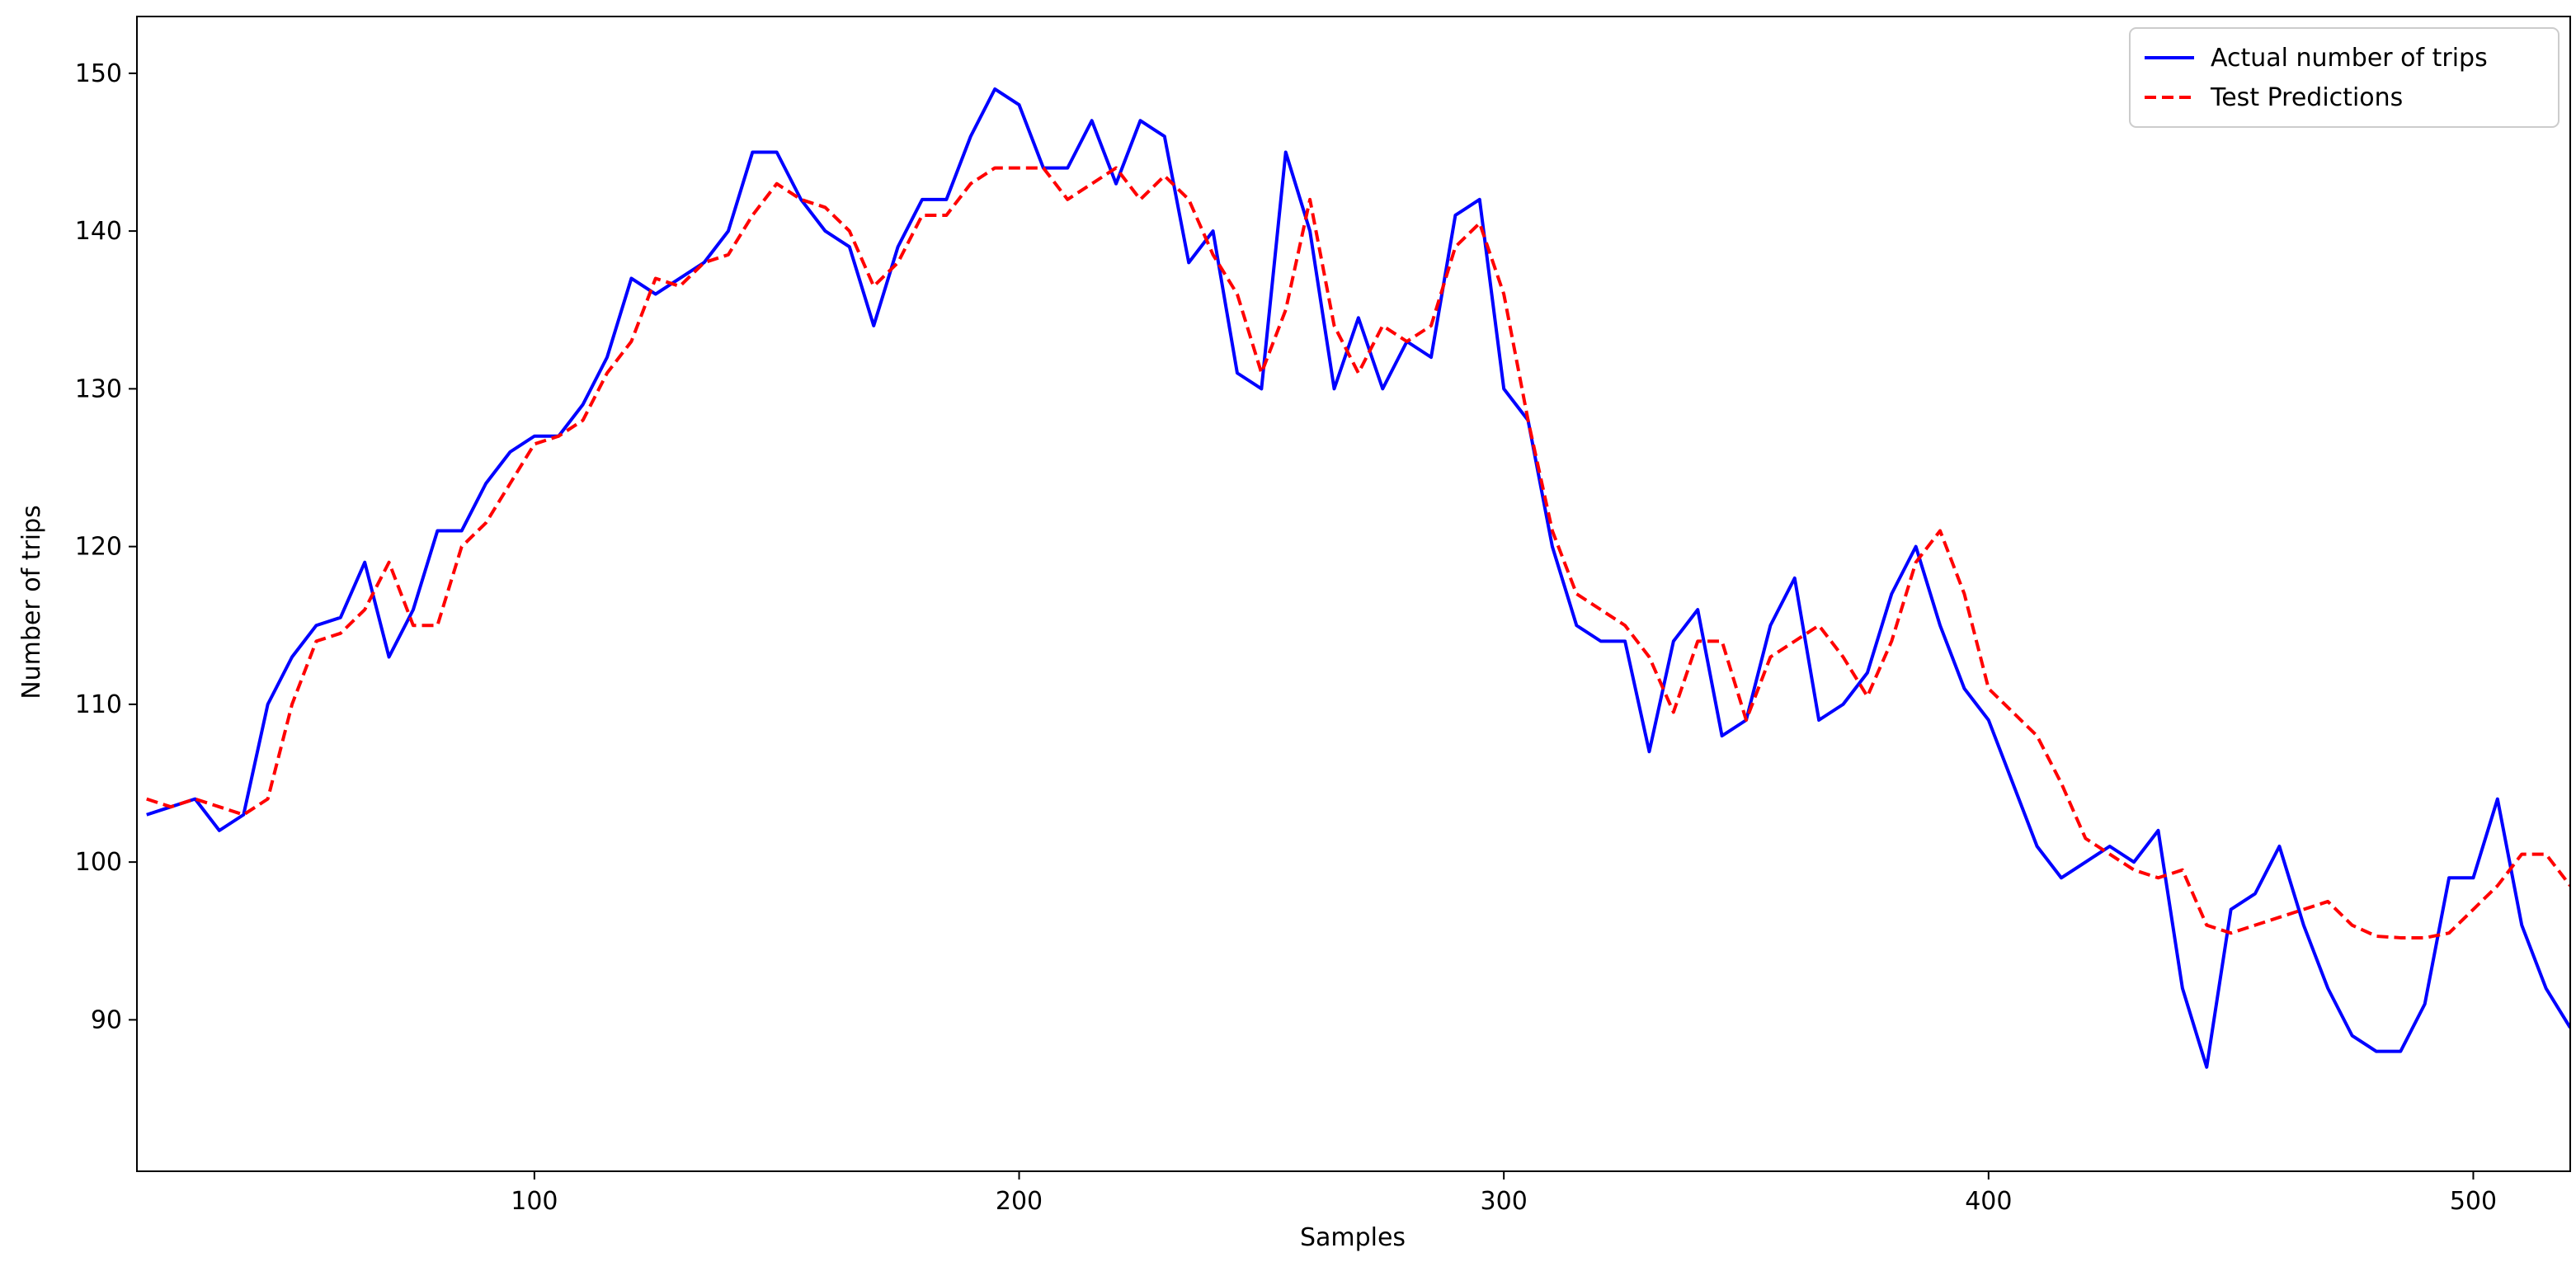 The width and height of the screenshot is (2576, 1262). What do you see at coordinates (534, 1201) in the screenshot?
I see `x-tick-label: 100` at bounding box center [534, 1201].